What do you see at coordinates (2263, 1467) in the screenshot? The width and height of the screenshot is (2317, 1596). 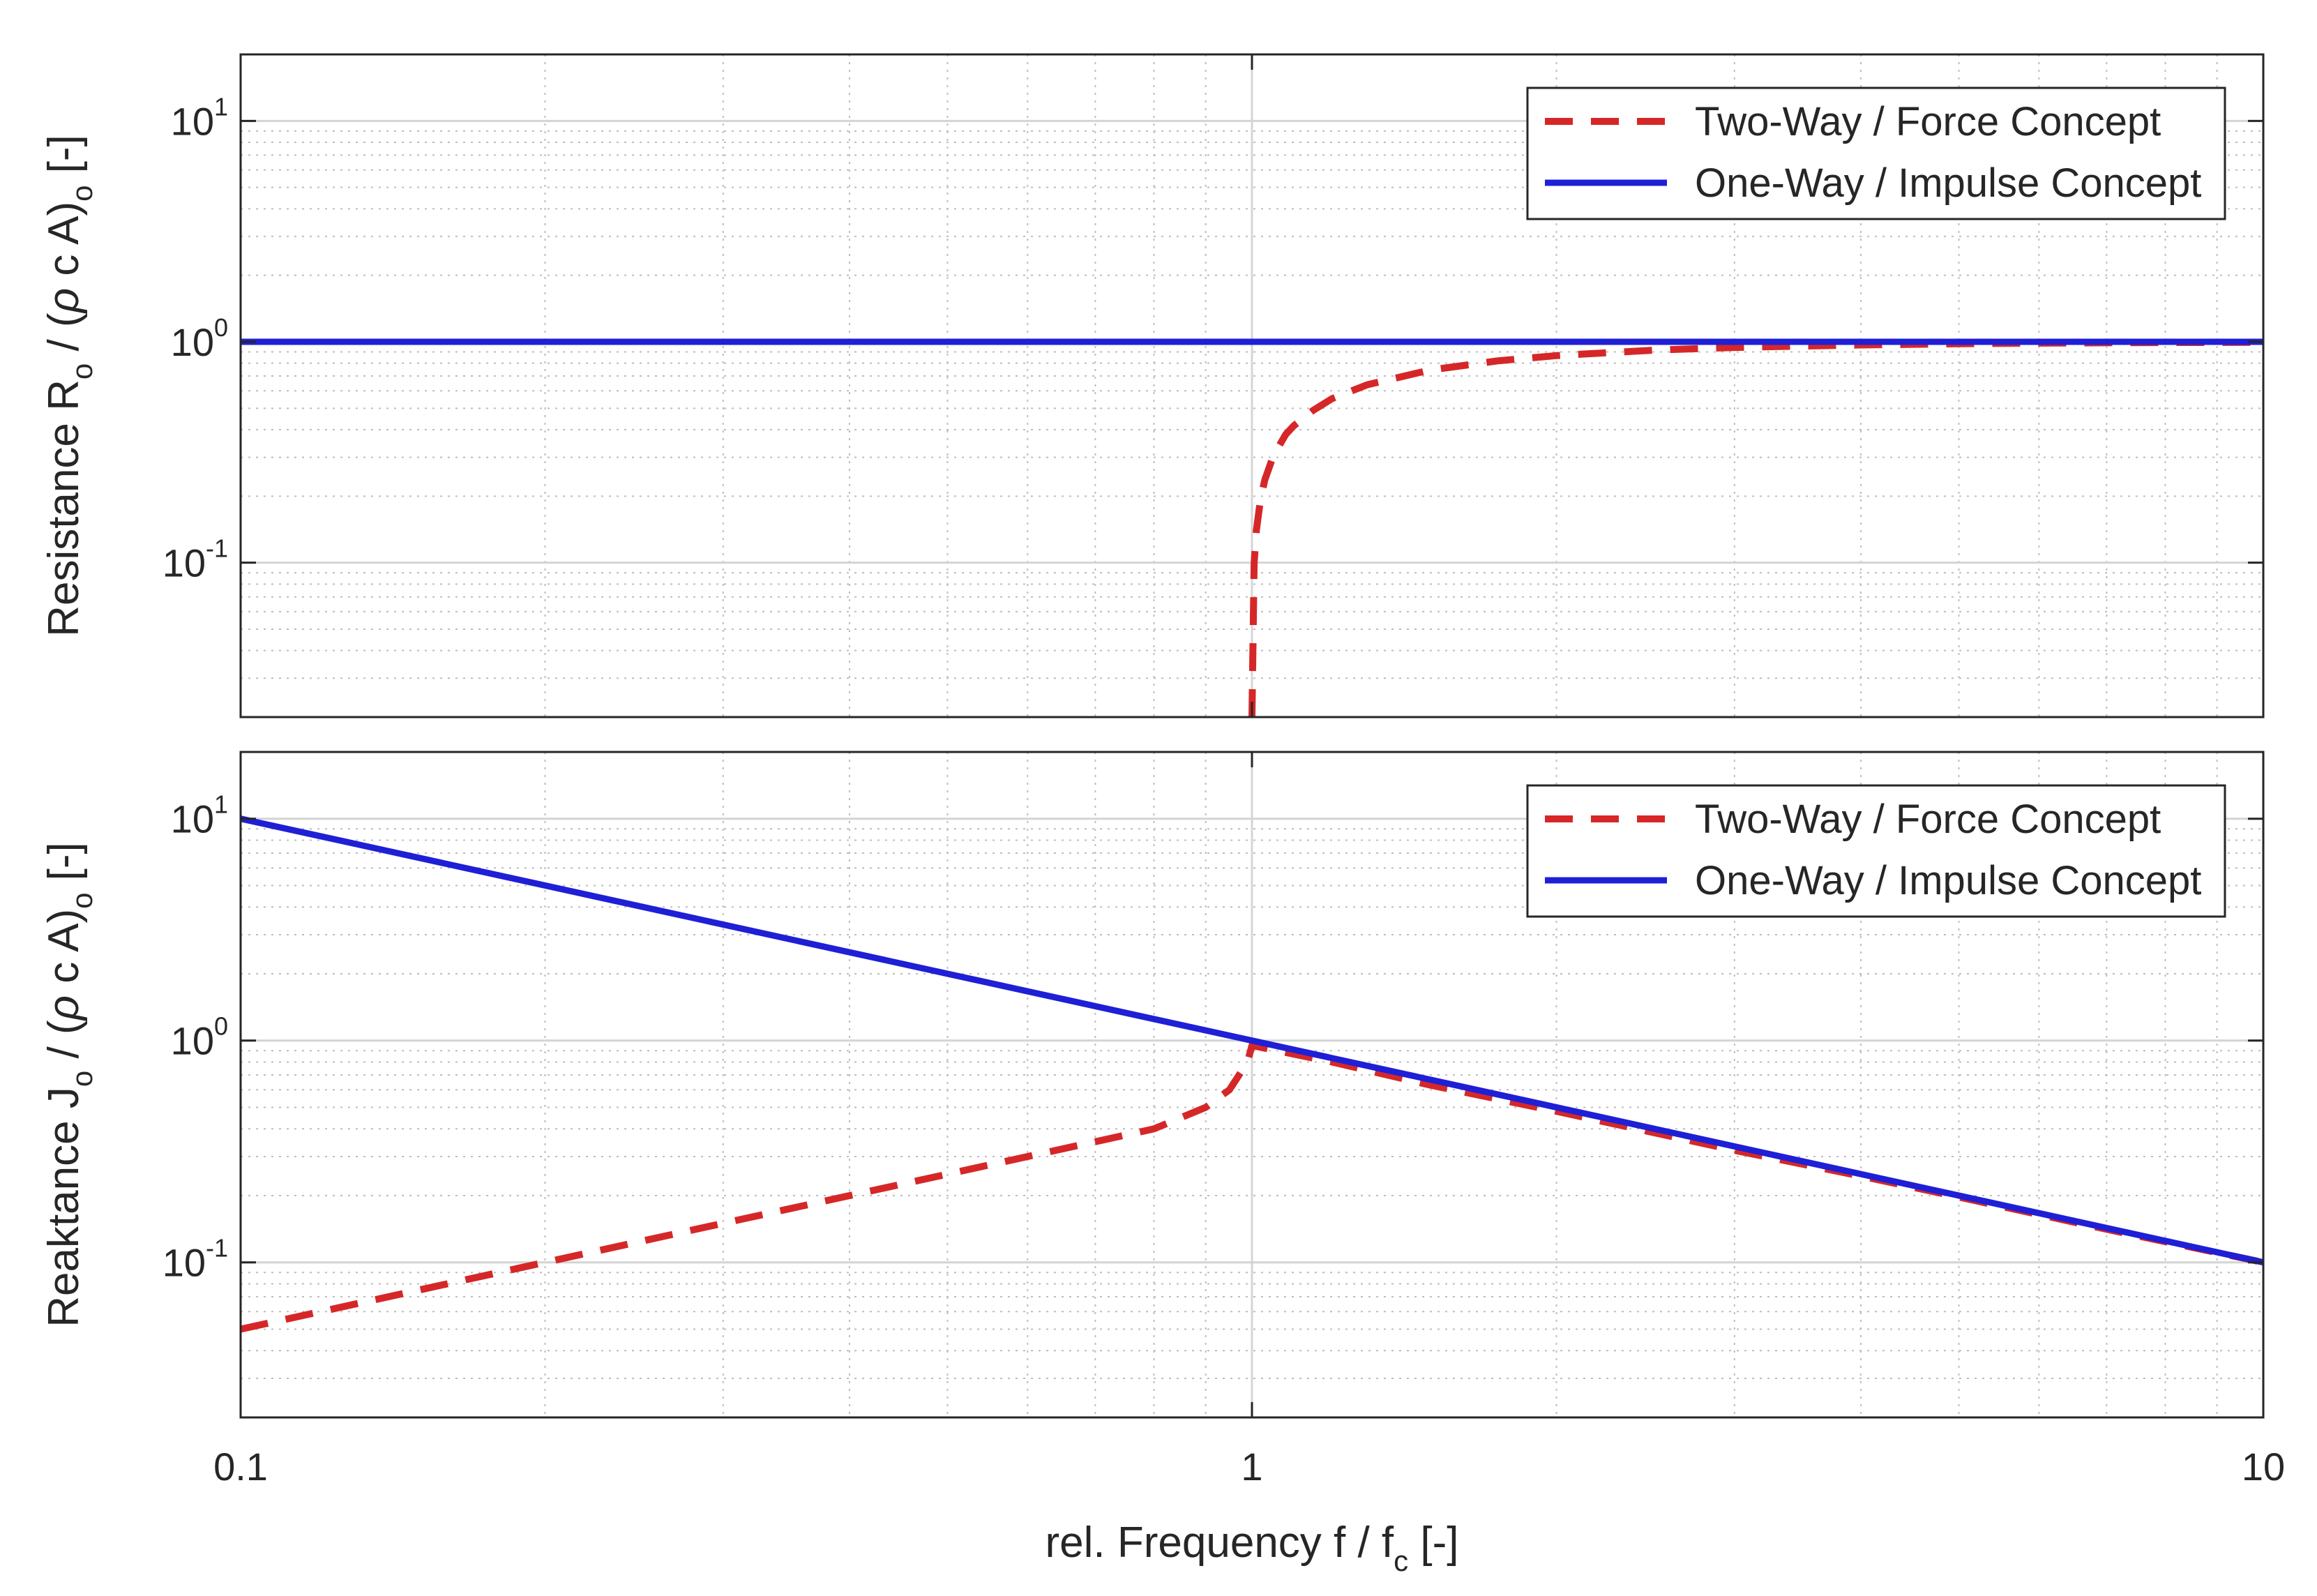 I see `x-tick-label: 10` at bounding box center [2263, 1467].